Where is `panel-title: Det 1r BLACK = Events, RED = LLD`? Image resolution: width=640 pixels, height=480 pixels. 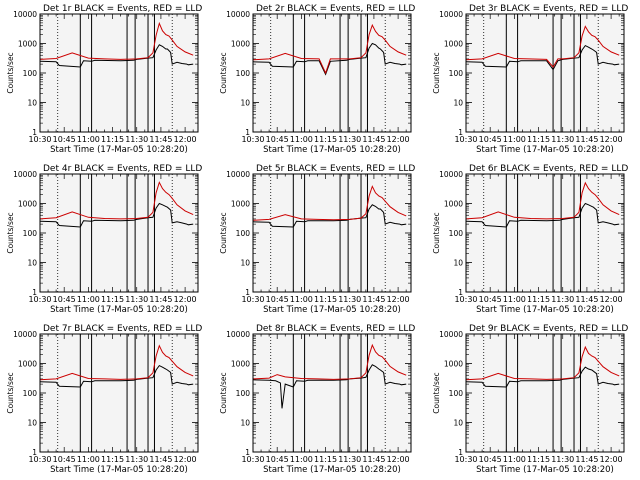 panel-title: Det 1r BLACK = Events, RED = LLD is located at coordinates (122, 9).